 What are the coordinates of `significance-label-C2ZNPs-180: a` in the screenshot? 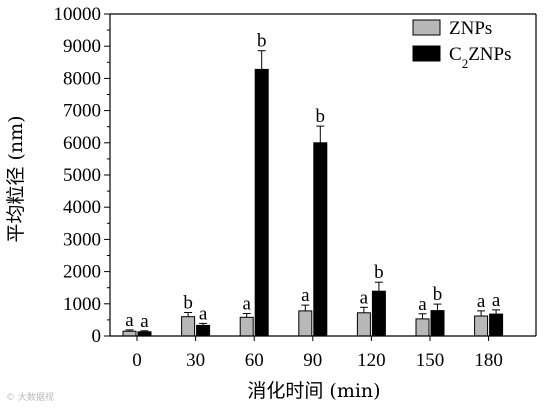 It's located at (496, 300).